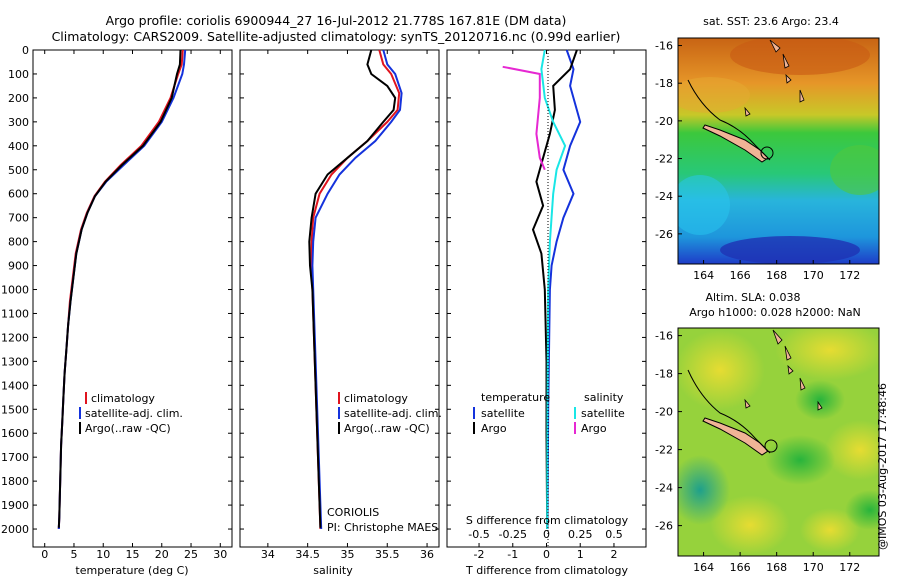  Describe the element at coordinates (546, 554) in the screenshot. I see `t-difference-tick-label: 0` at that location.